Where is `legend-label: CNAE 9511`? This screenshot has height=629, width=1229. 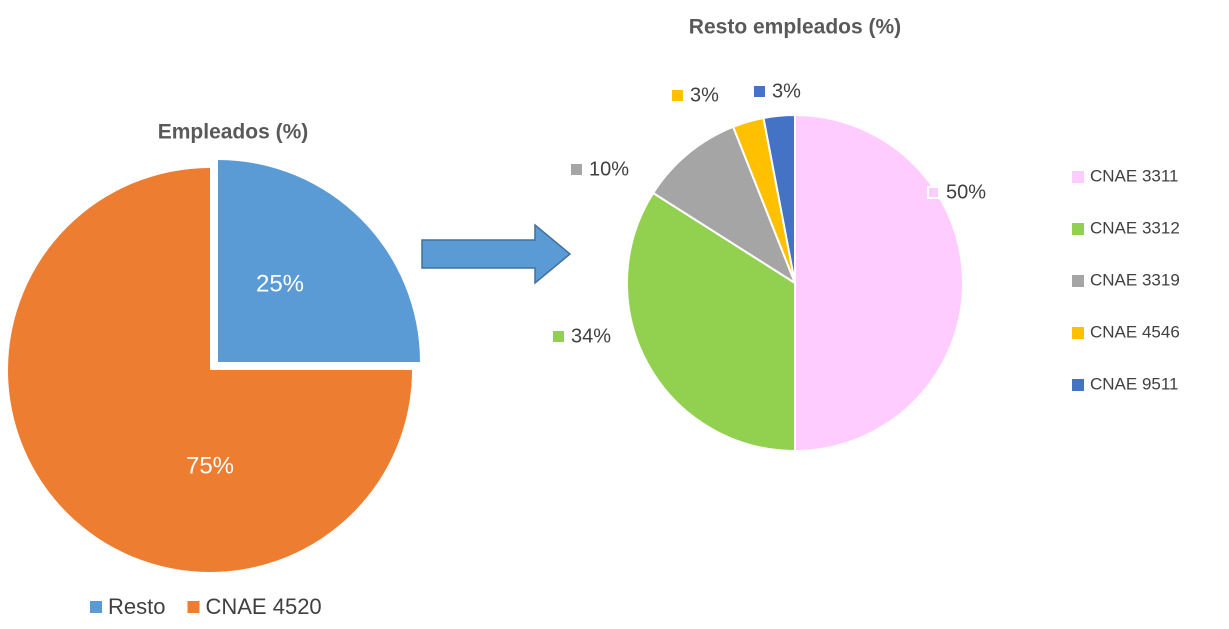 legend-label: CNAE 9511 is located at coordinates (1134, 383).